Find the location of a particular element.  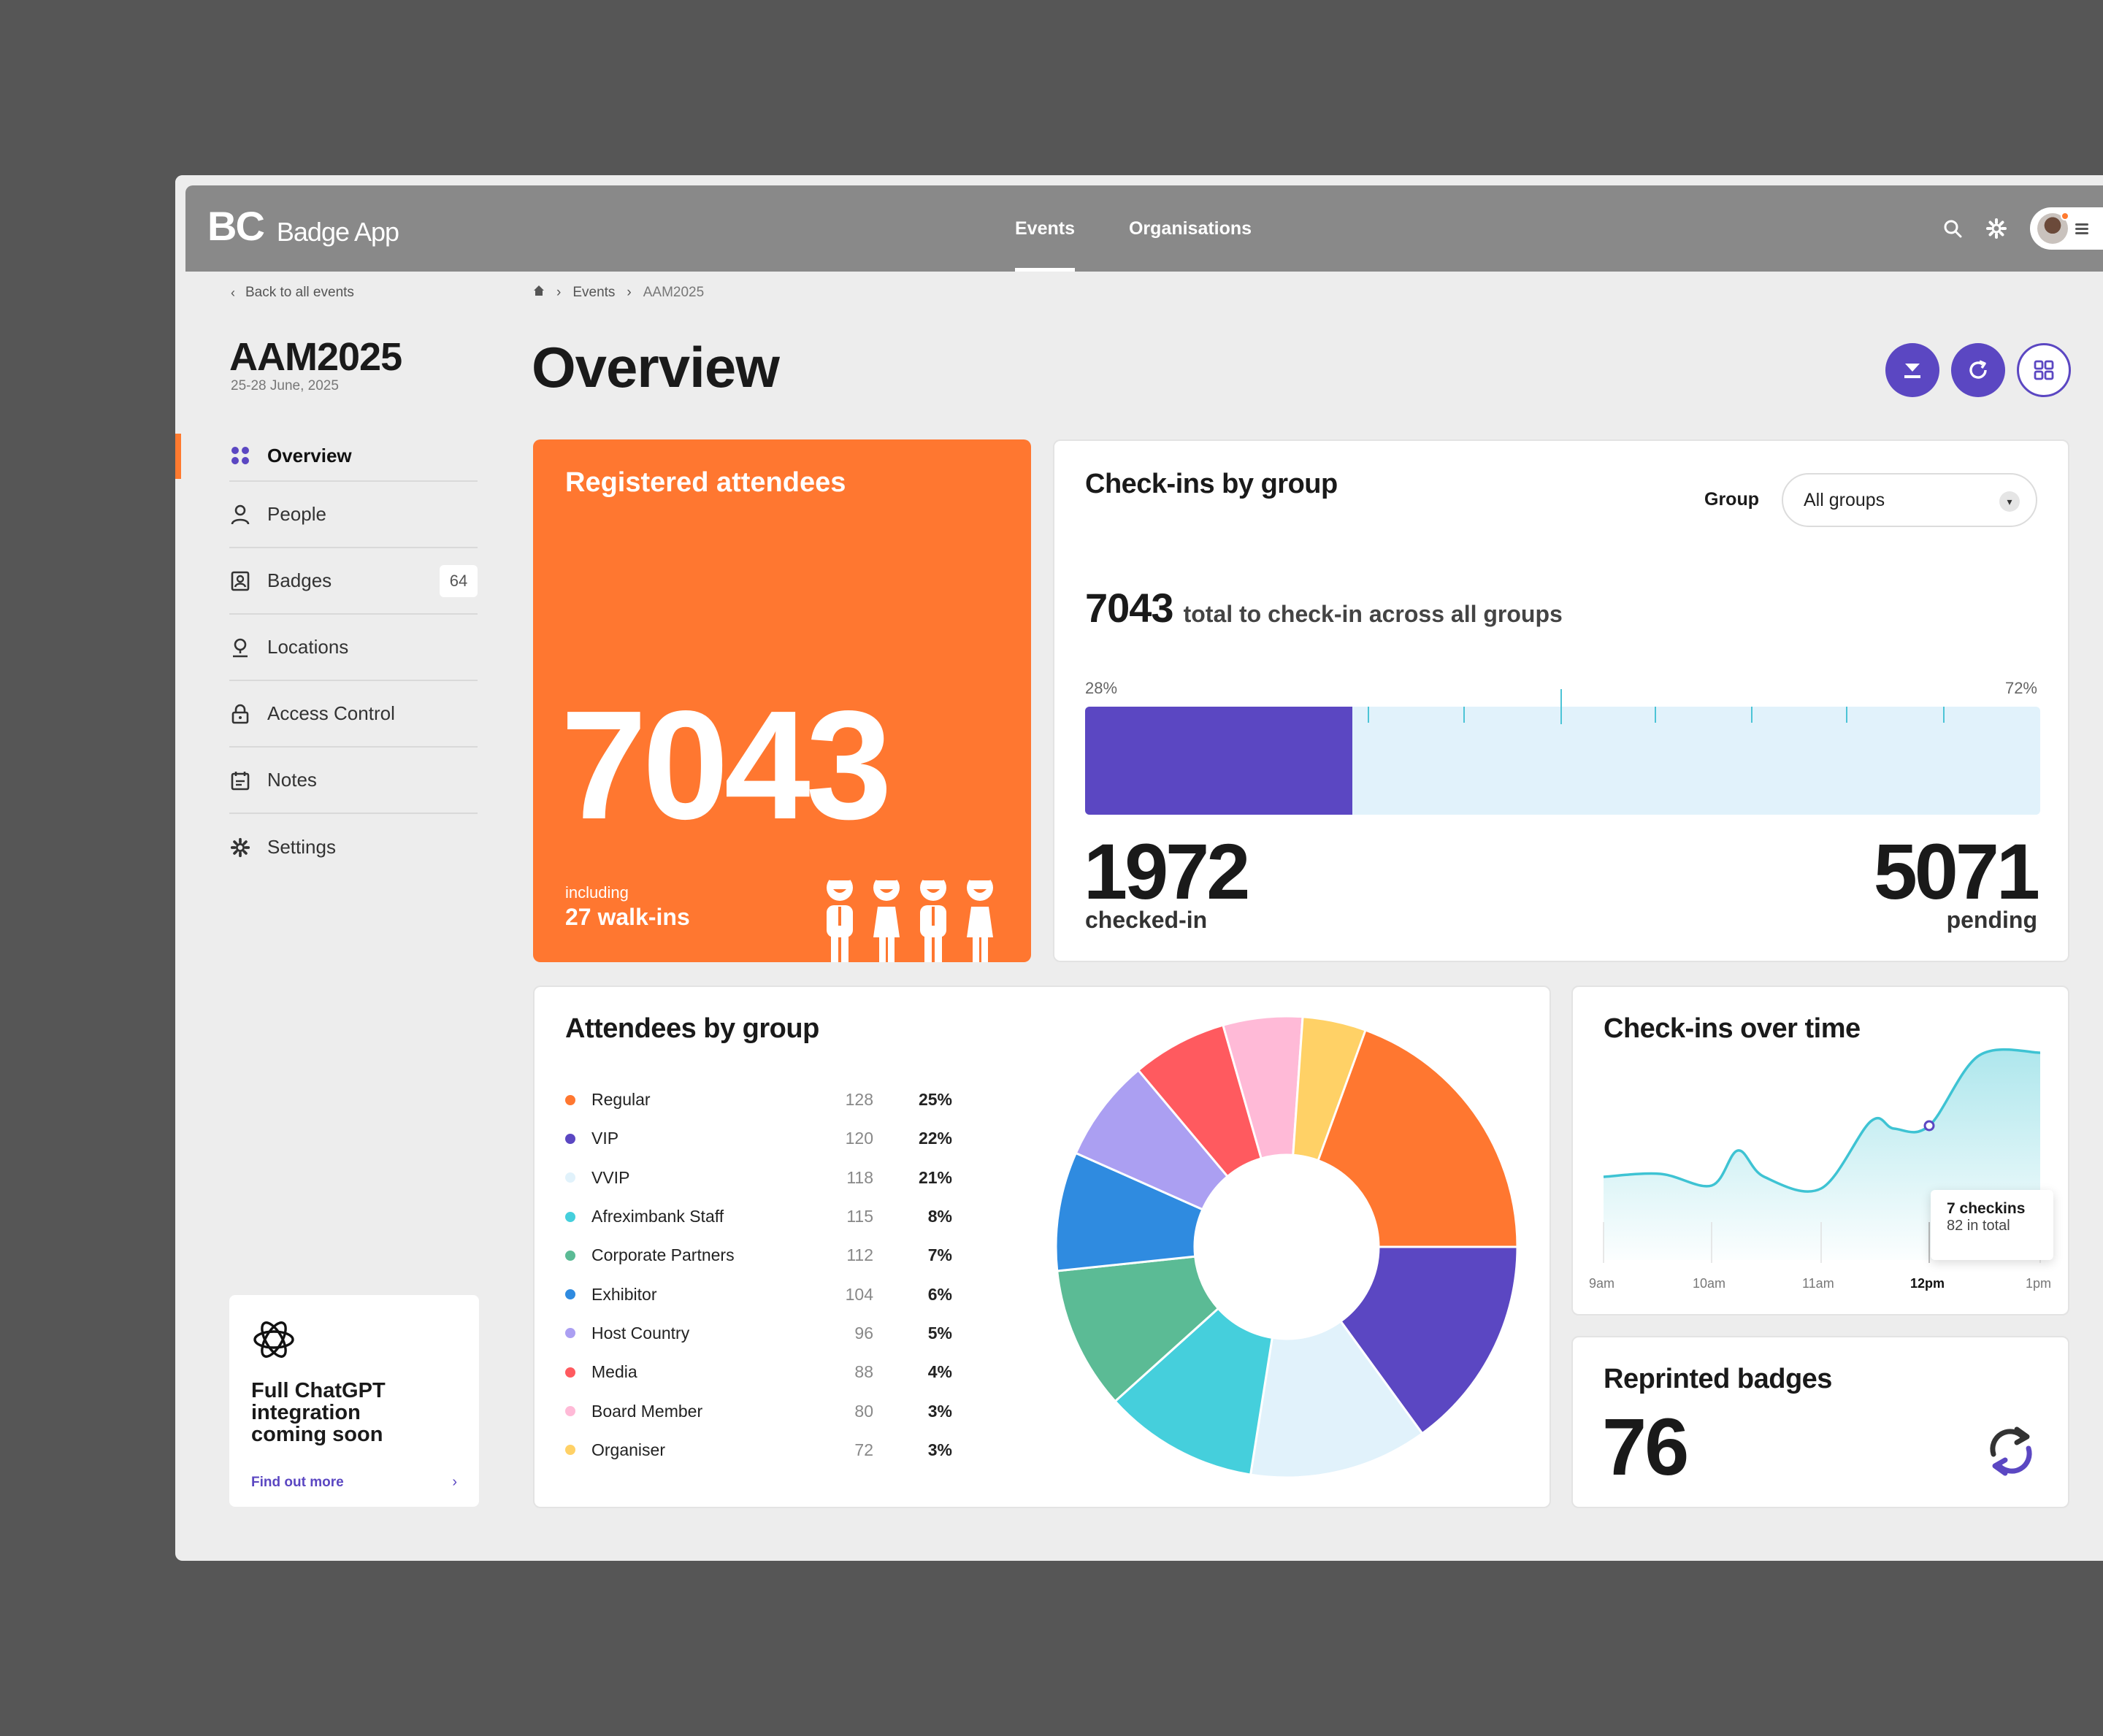

sidebar-item-settings: Settings is located at coordinates (353, 847).